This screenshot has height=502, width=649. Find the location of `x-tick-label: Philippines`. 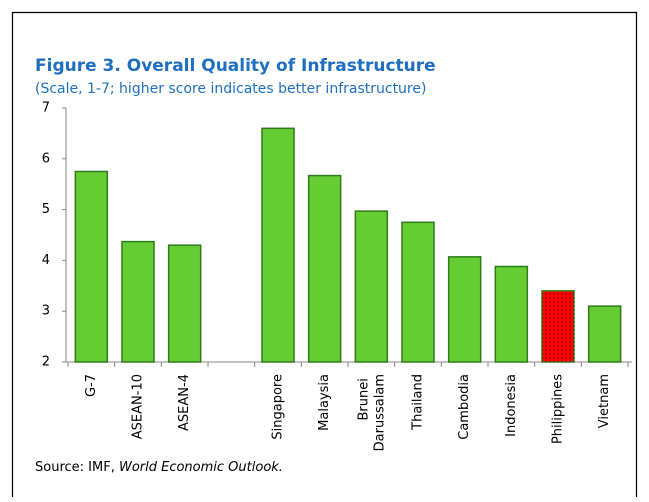

x-tick-label: Philippines is located at coordinates (558, 409).